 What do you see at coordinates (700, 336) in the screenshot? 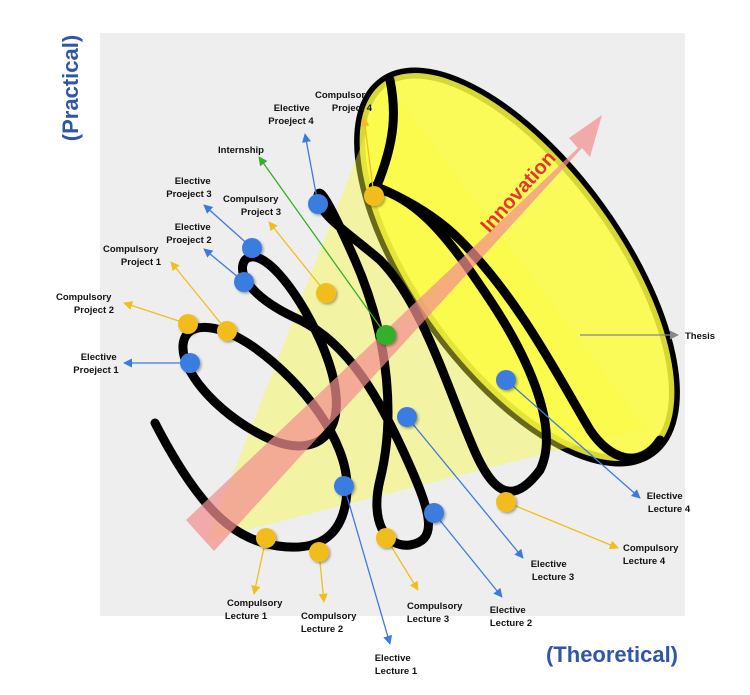
I see `thesis-label: Thesis` at bounding box center [700, 336].